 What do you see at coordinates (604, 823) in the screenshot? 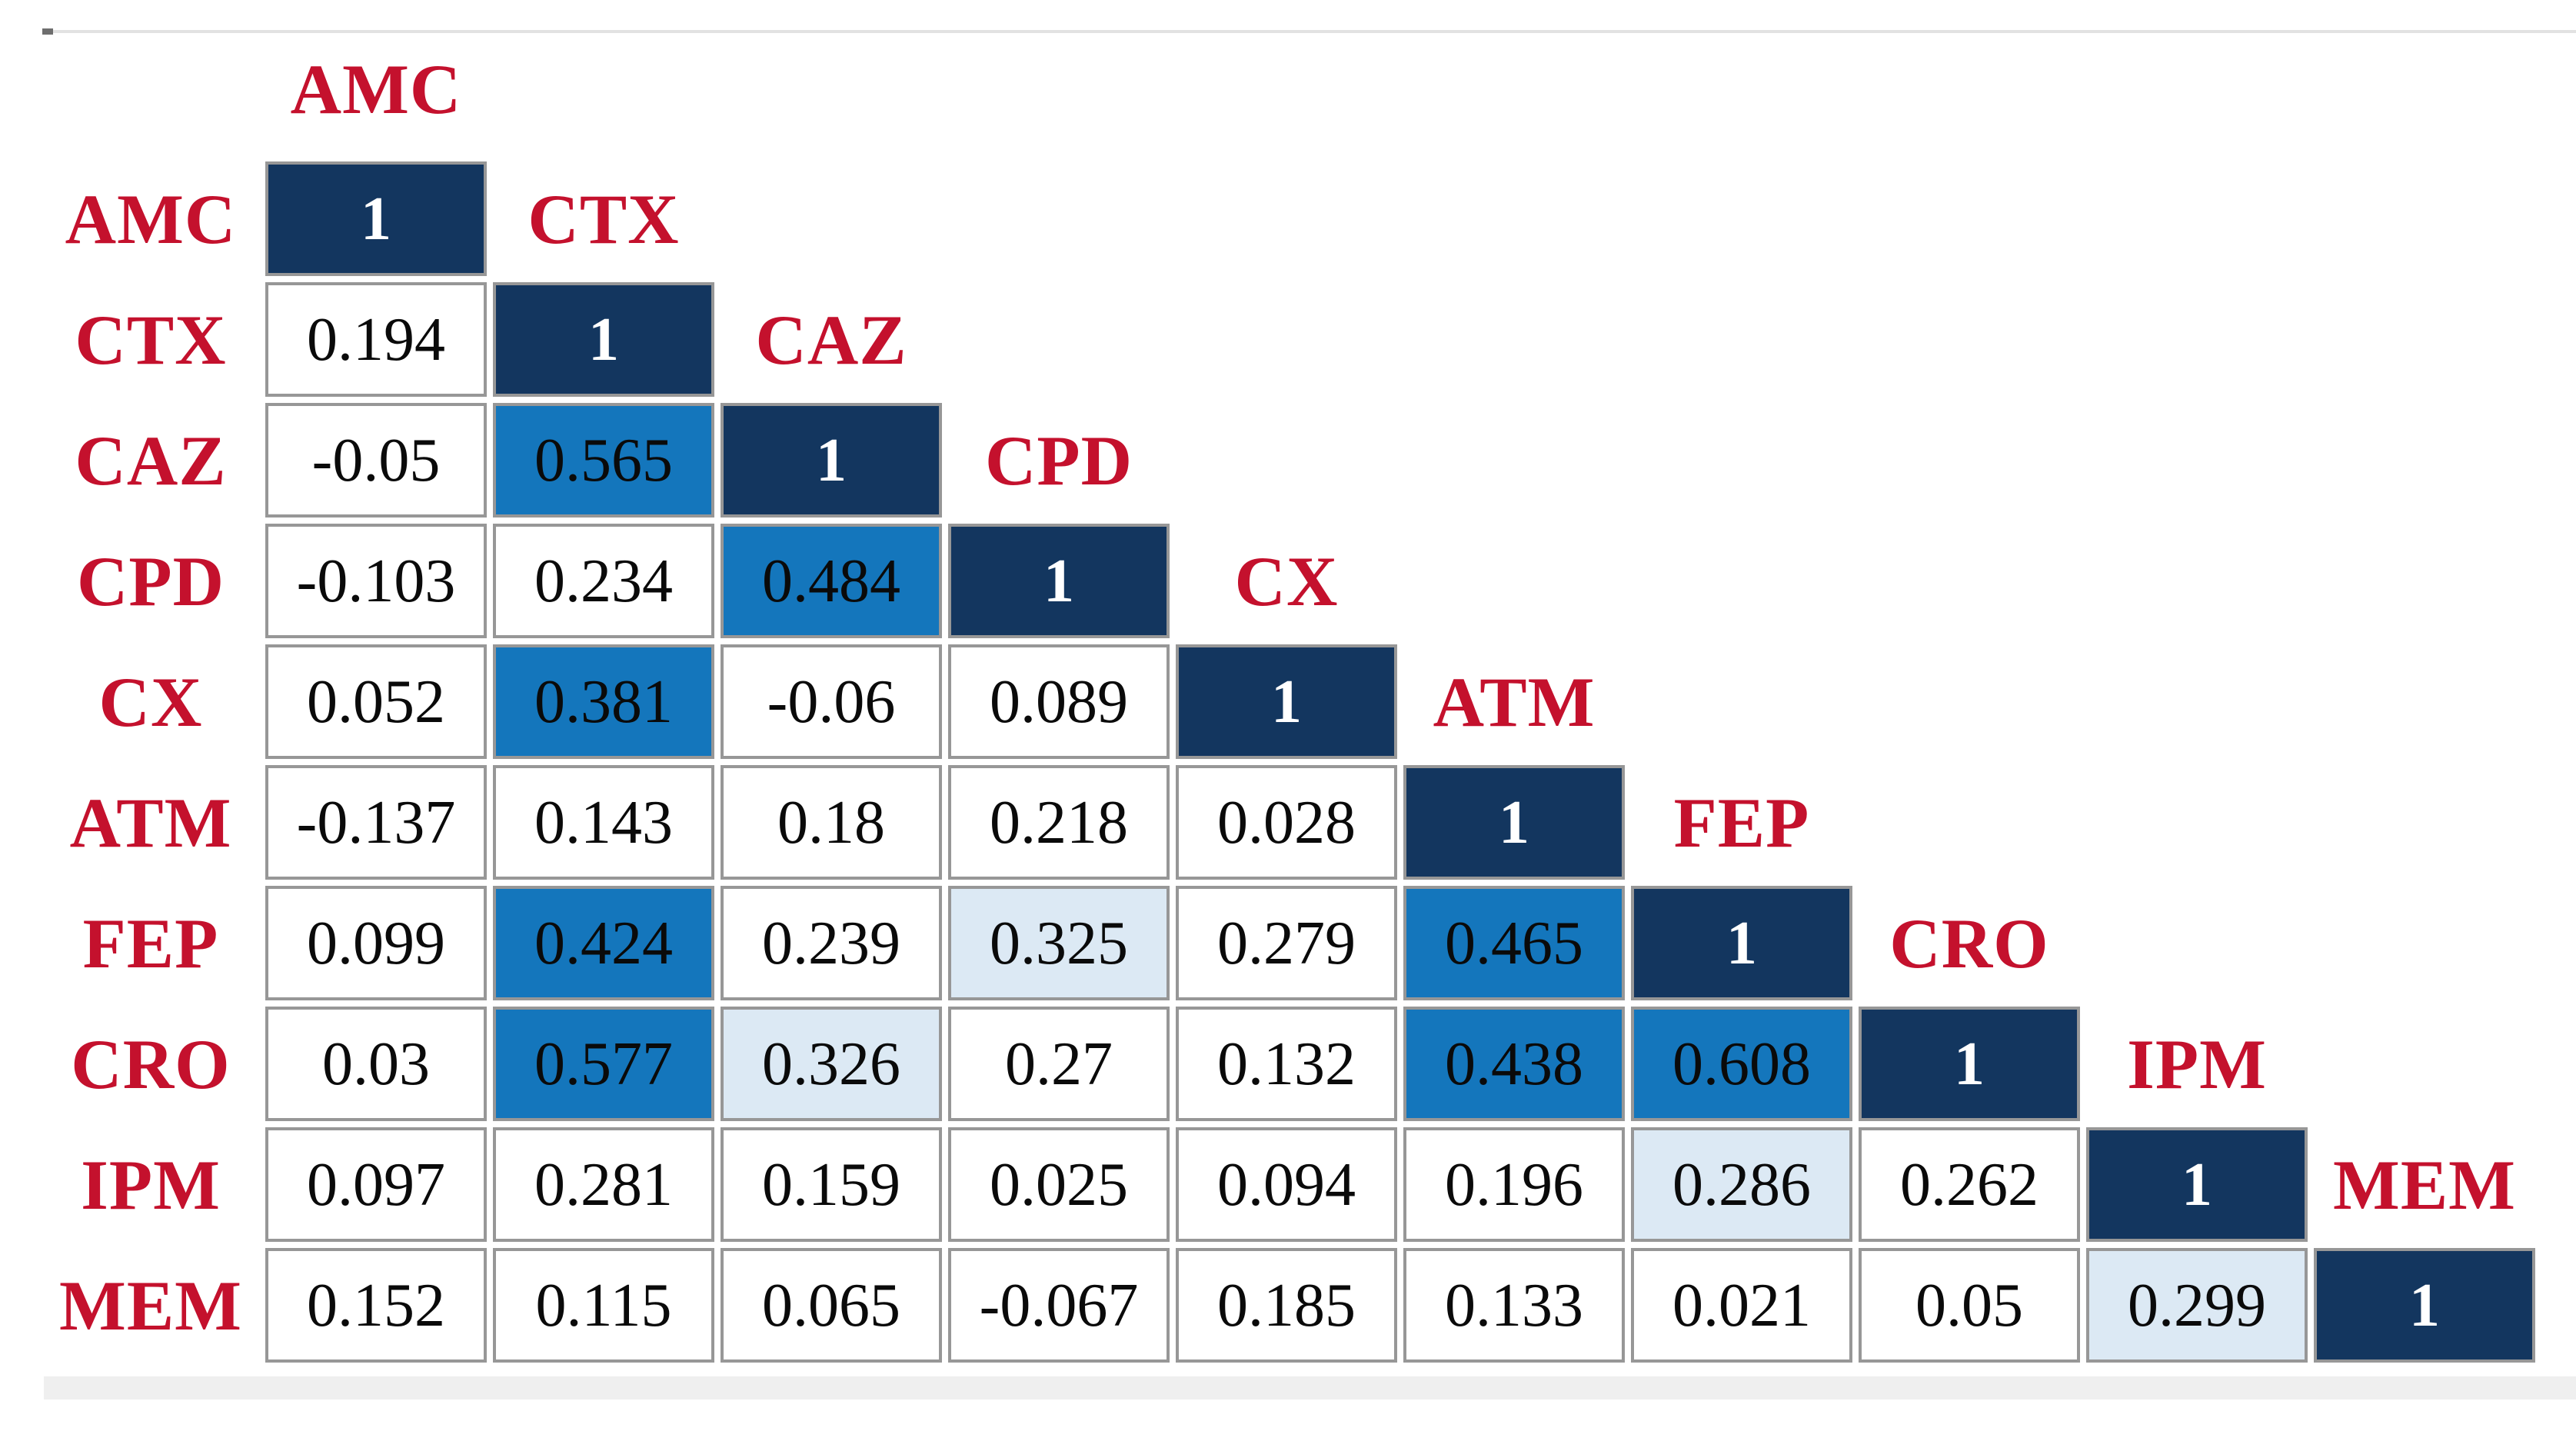
I see `matrix-cell: 0.143` at bounding box center [604, 823].